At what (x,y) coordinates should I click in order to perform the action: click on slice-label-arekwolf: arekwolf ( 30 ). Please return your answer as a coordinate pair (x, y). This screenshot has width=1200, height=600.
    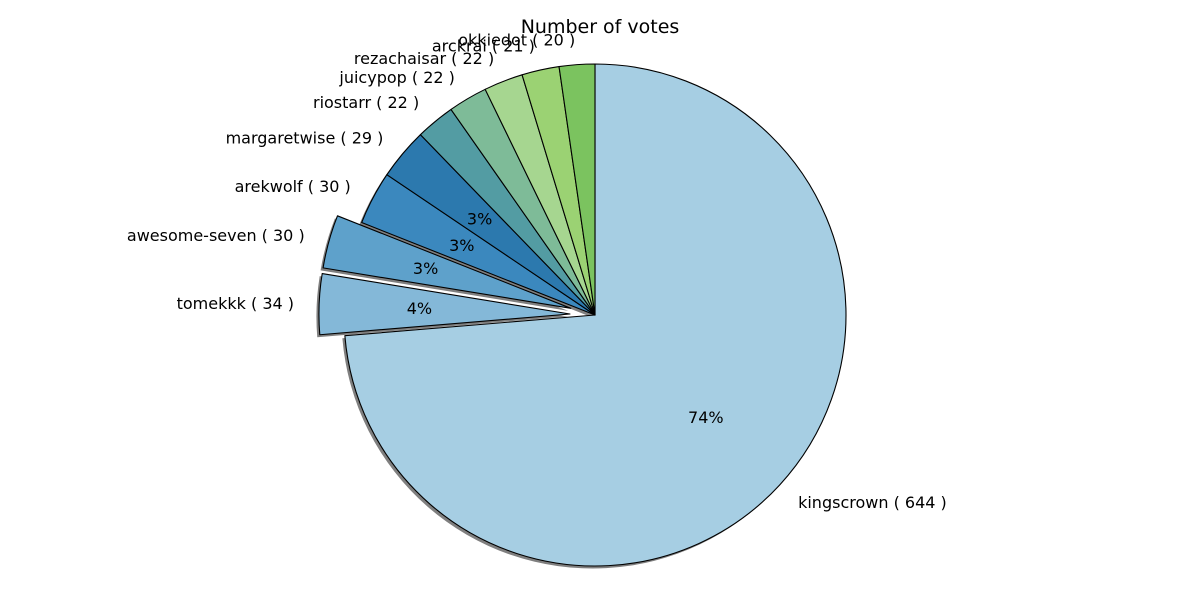
    Looking at the image, I should click on (293, 186).